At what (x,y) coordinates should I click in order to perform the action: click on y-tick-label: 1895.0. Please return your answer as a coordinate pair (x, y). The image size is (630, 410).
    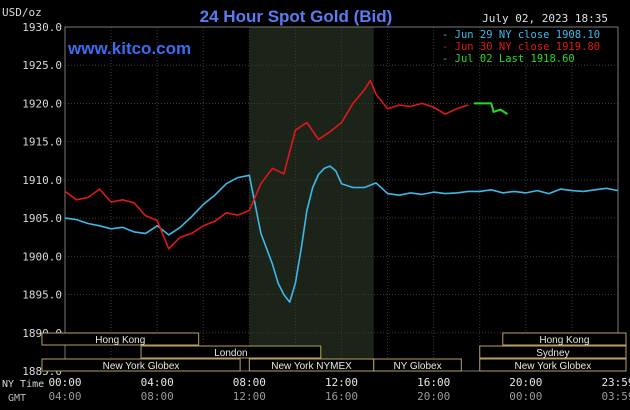
    Looking at the image, I should click on (42, 295).